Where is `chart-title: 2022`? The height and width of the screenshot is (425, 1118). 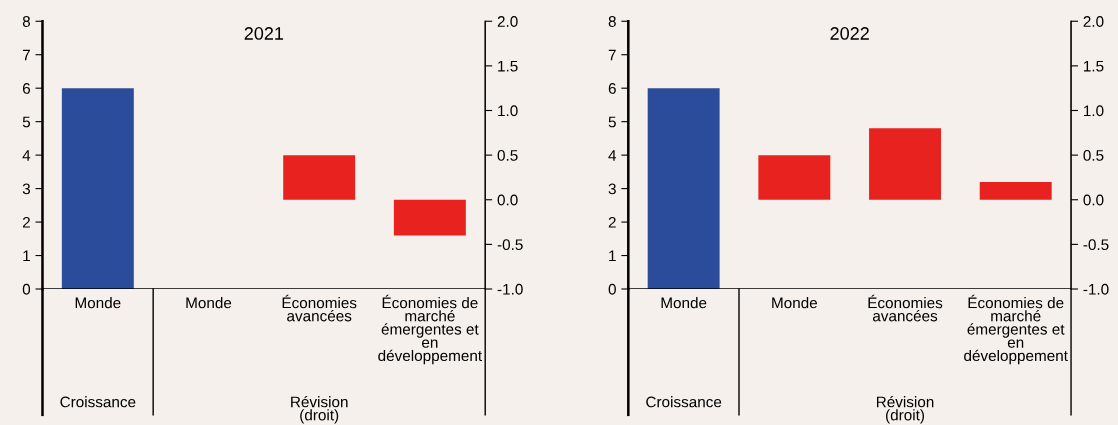 chart-title: 2022 is located at coordinates (849, 33).